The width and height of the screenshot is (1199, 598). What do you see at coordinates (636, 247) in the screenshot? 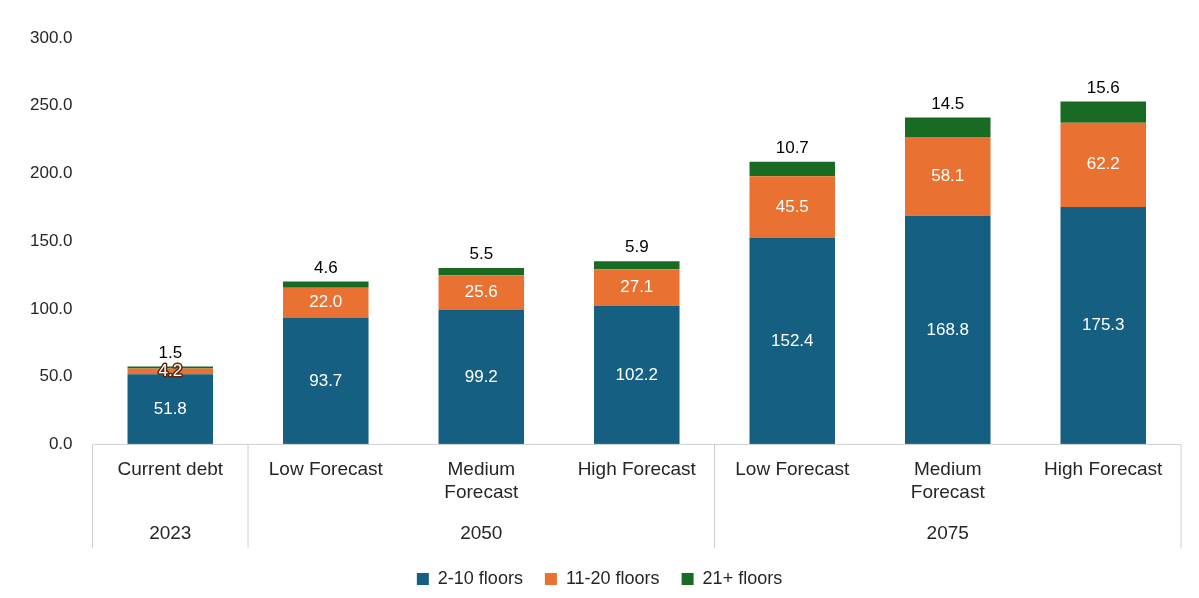
I see `data-label: 5.9` at bounding box center [636, 247].